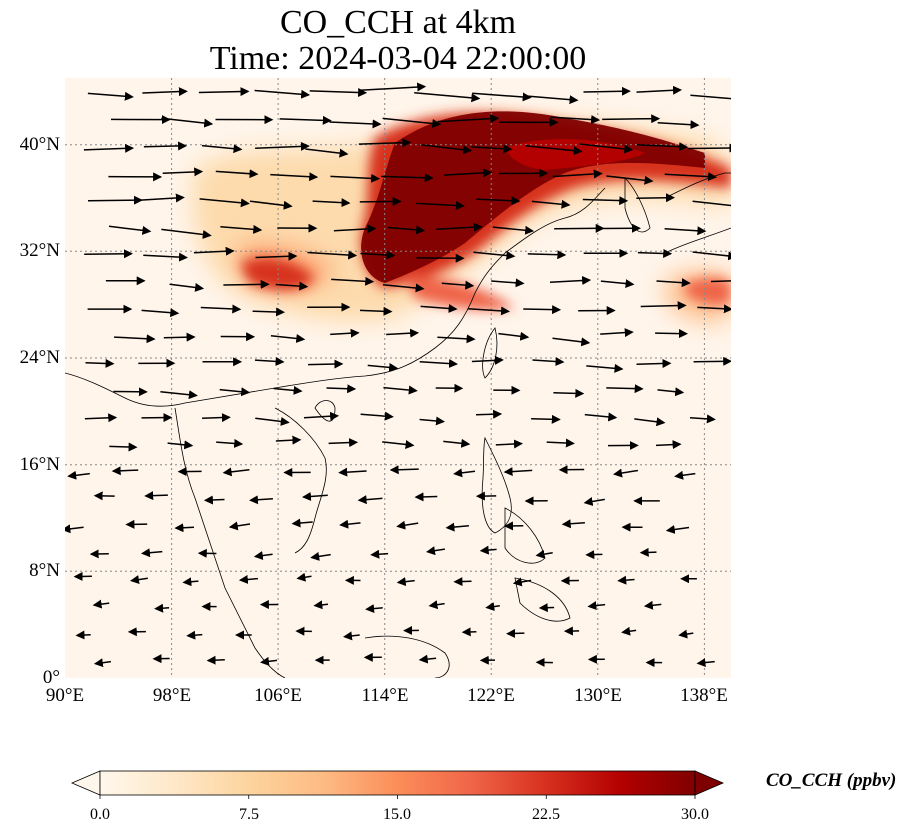 This screenshot has height=836, width=921. Describe the element at coordinates (695, 814) in the screenshot. I see `colorbar-tick-30: 30.0` at that location.